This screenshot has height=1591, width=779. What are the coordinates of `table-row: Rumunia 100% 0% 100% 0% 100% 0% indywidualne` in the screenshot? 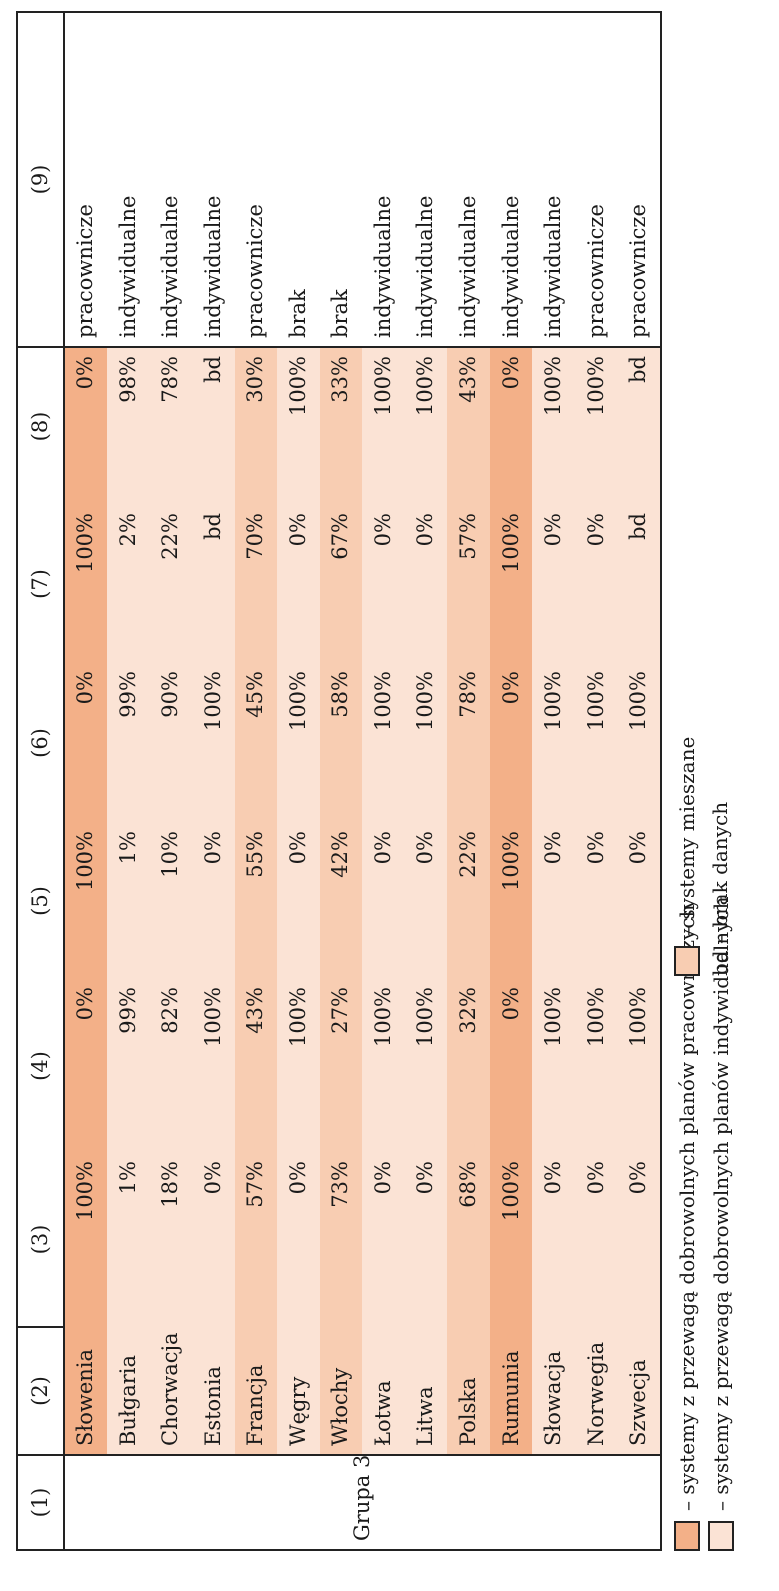 It's located at (511, 781).